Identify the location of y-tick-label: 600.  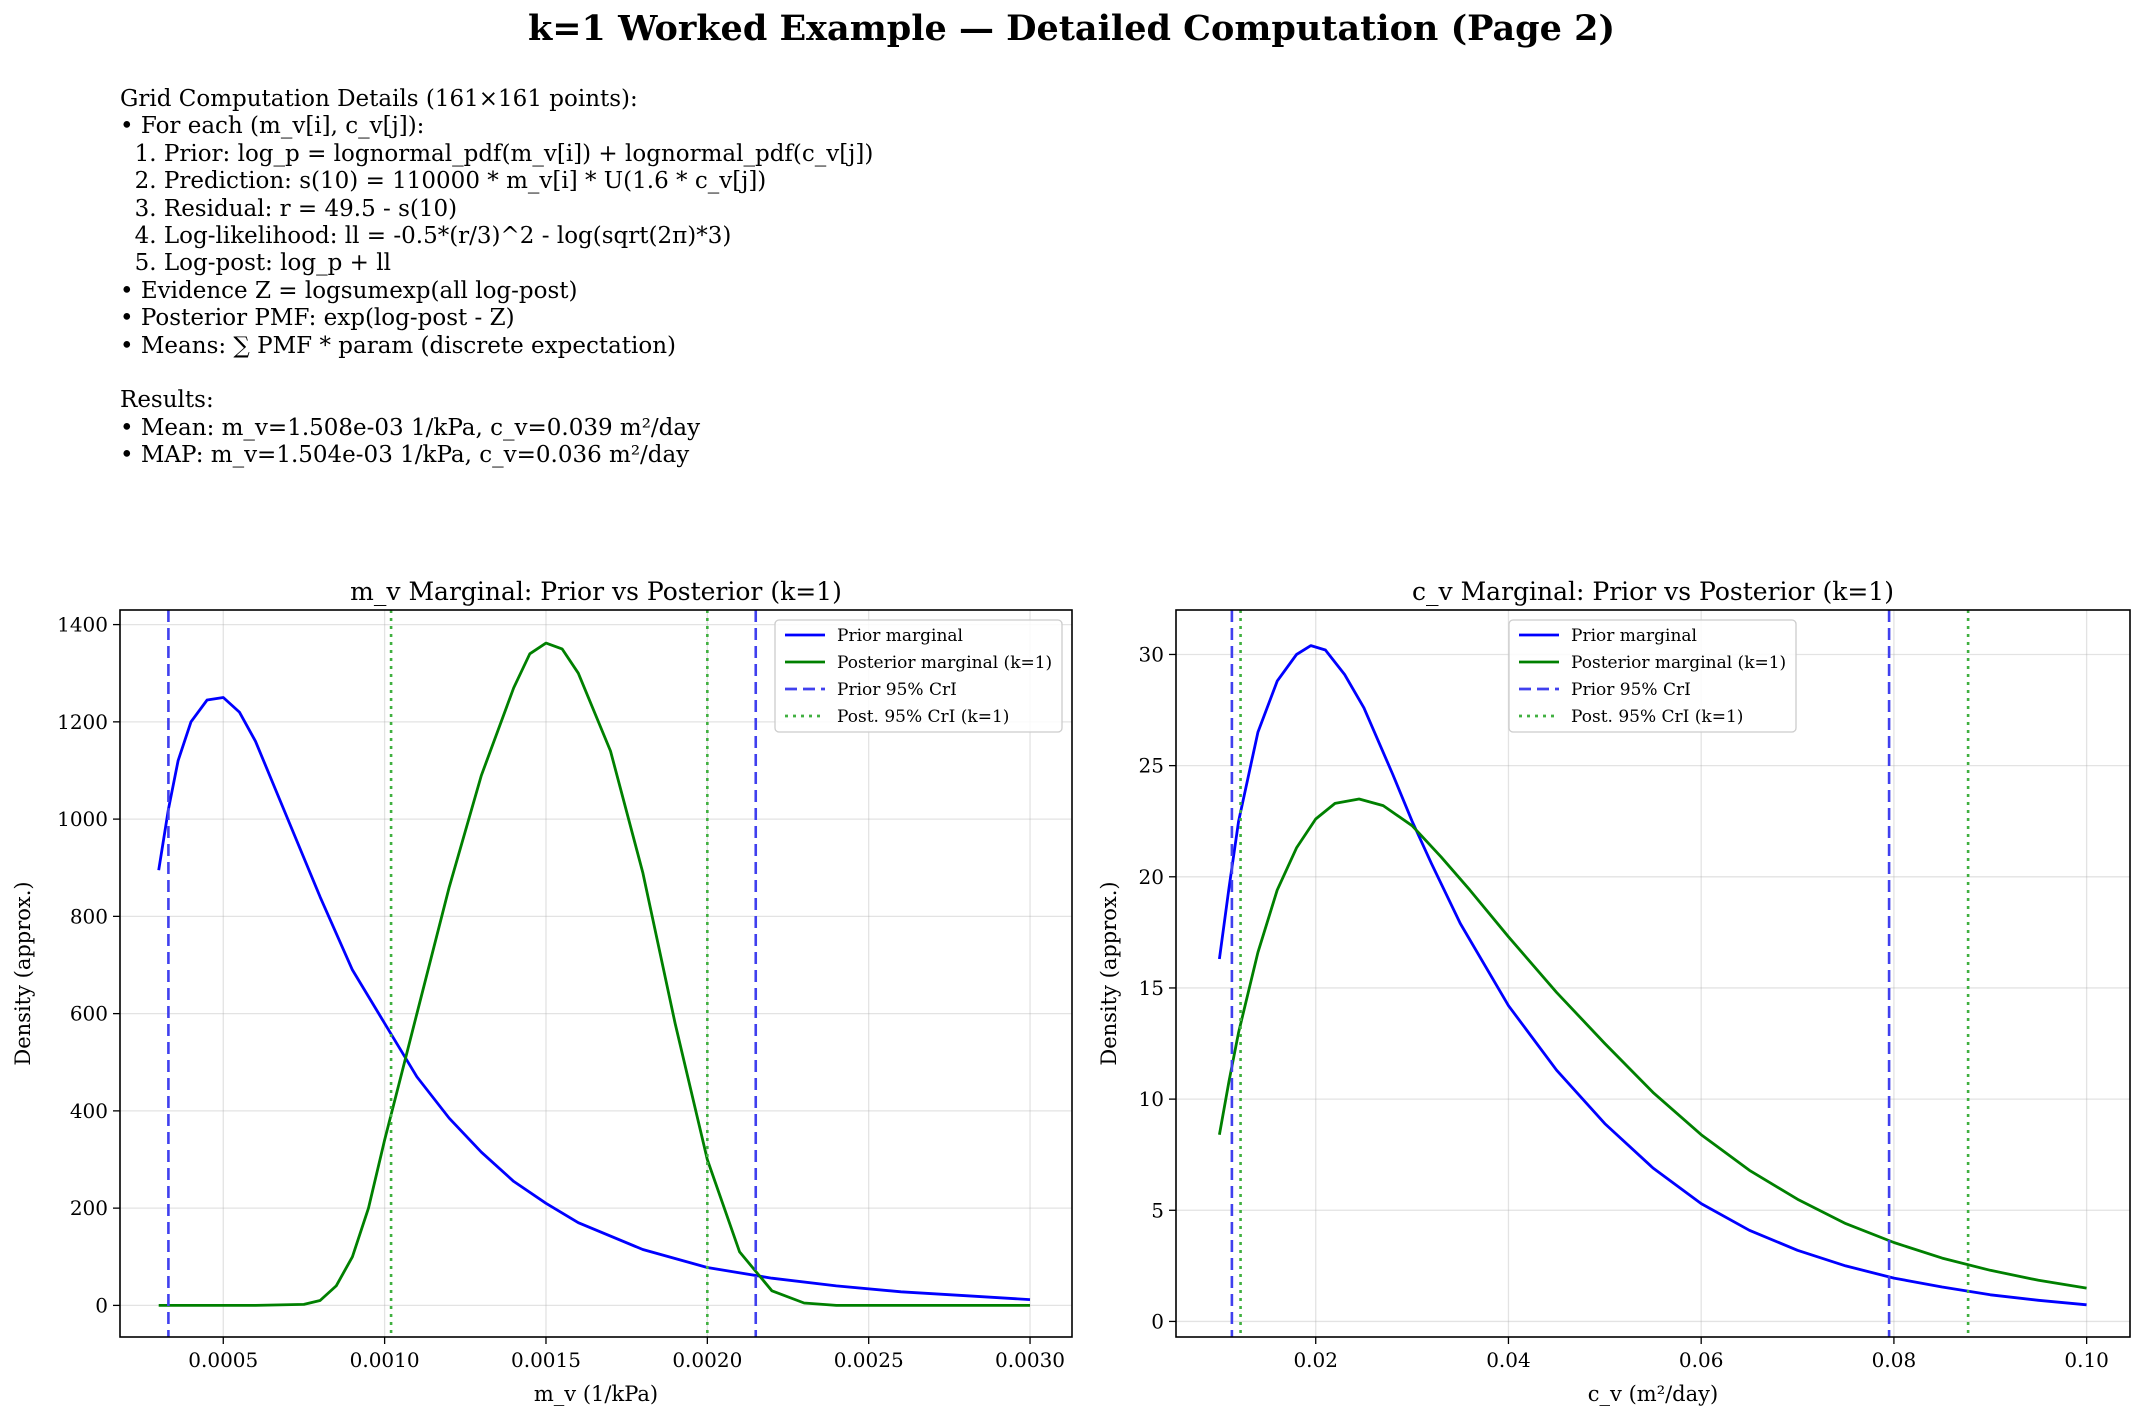
(89, 1014).